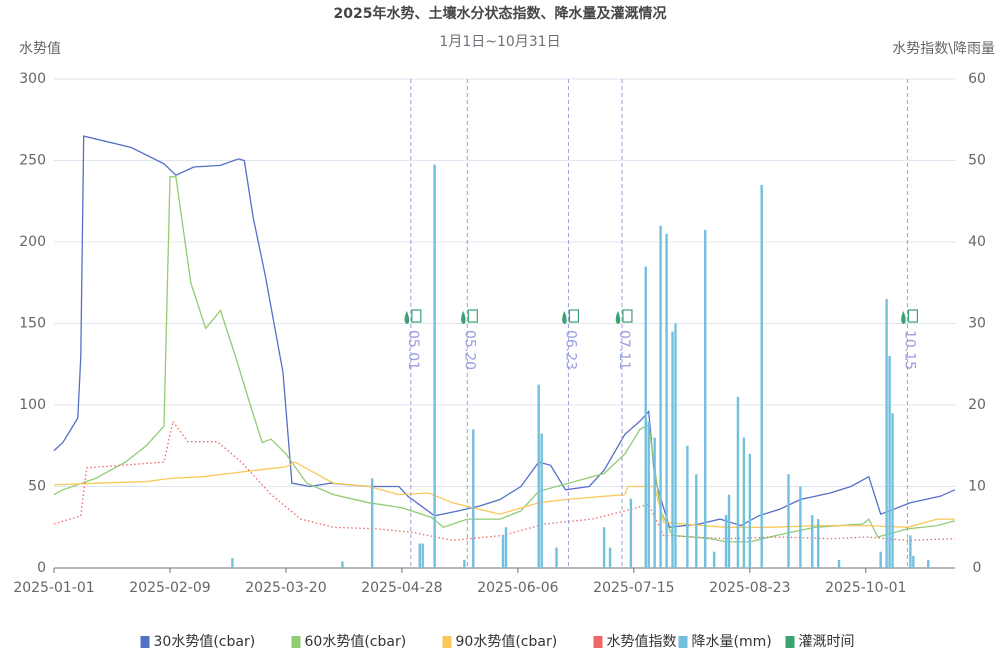 This screenshot has width=1000, height=664. What do you see at coordinates (53, 588) in the screenshot?
I see `x-tick-label: 2025-01-01` at bounding box center [53, 588].